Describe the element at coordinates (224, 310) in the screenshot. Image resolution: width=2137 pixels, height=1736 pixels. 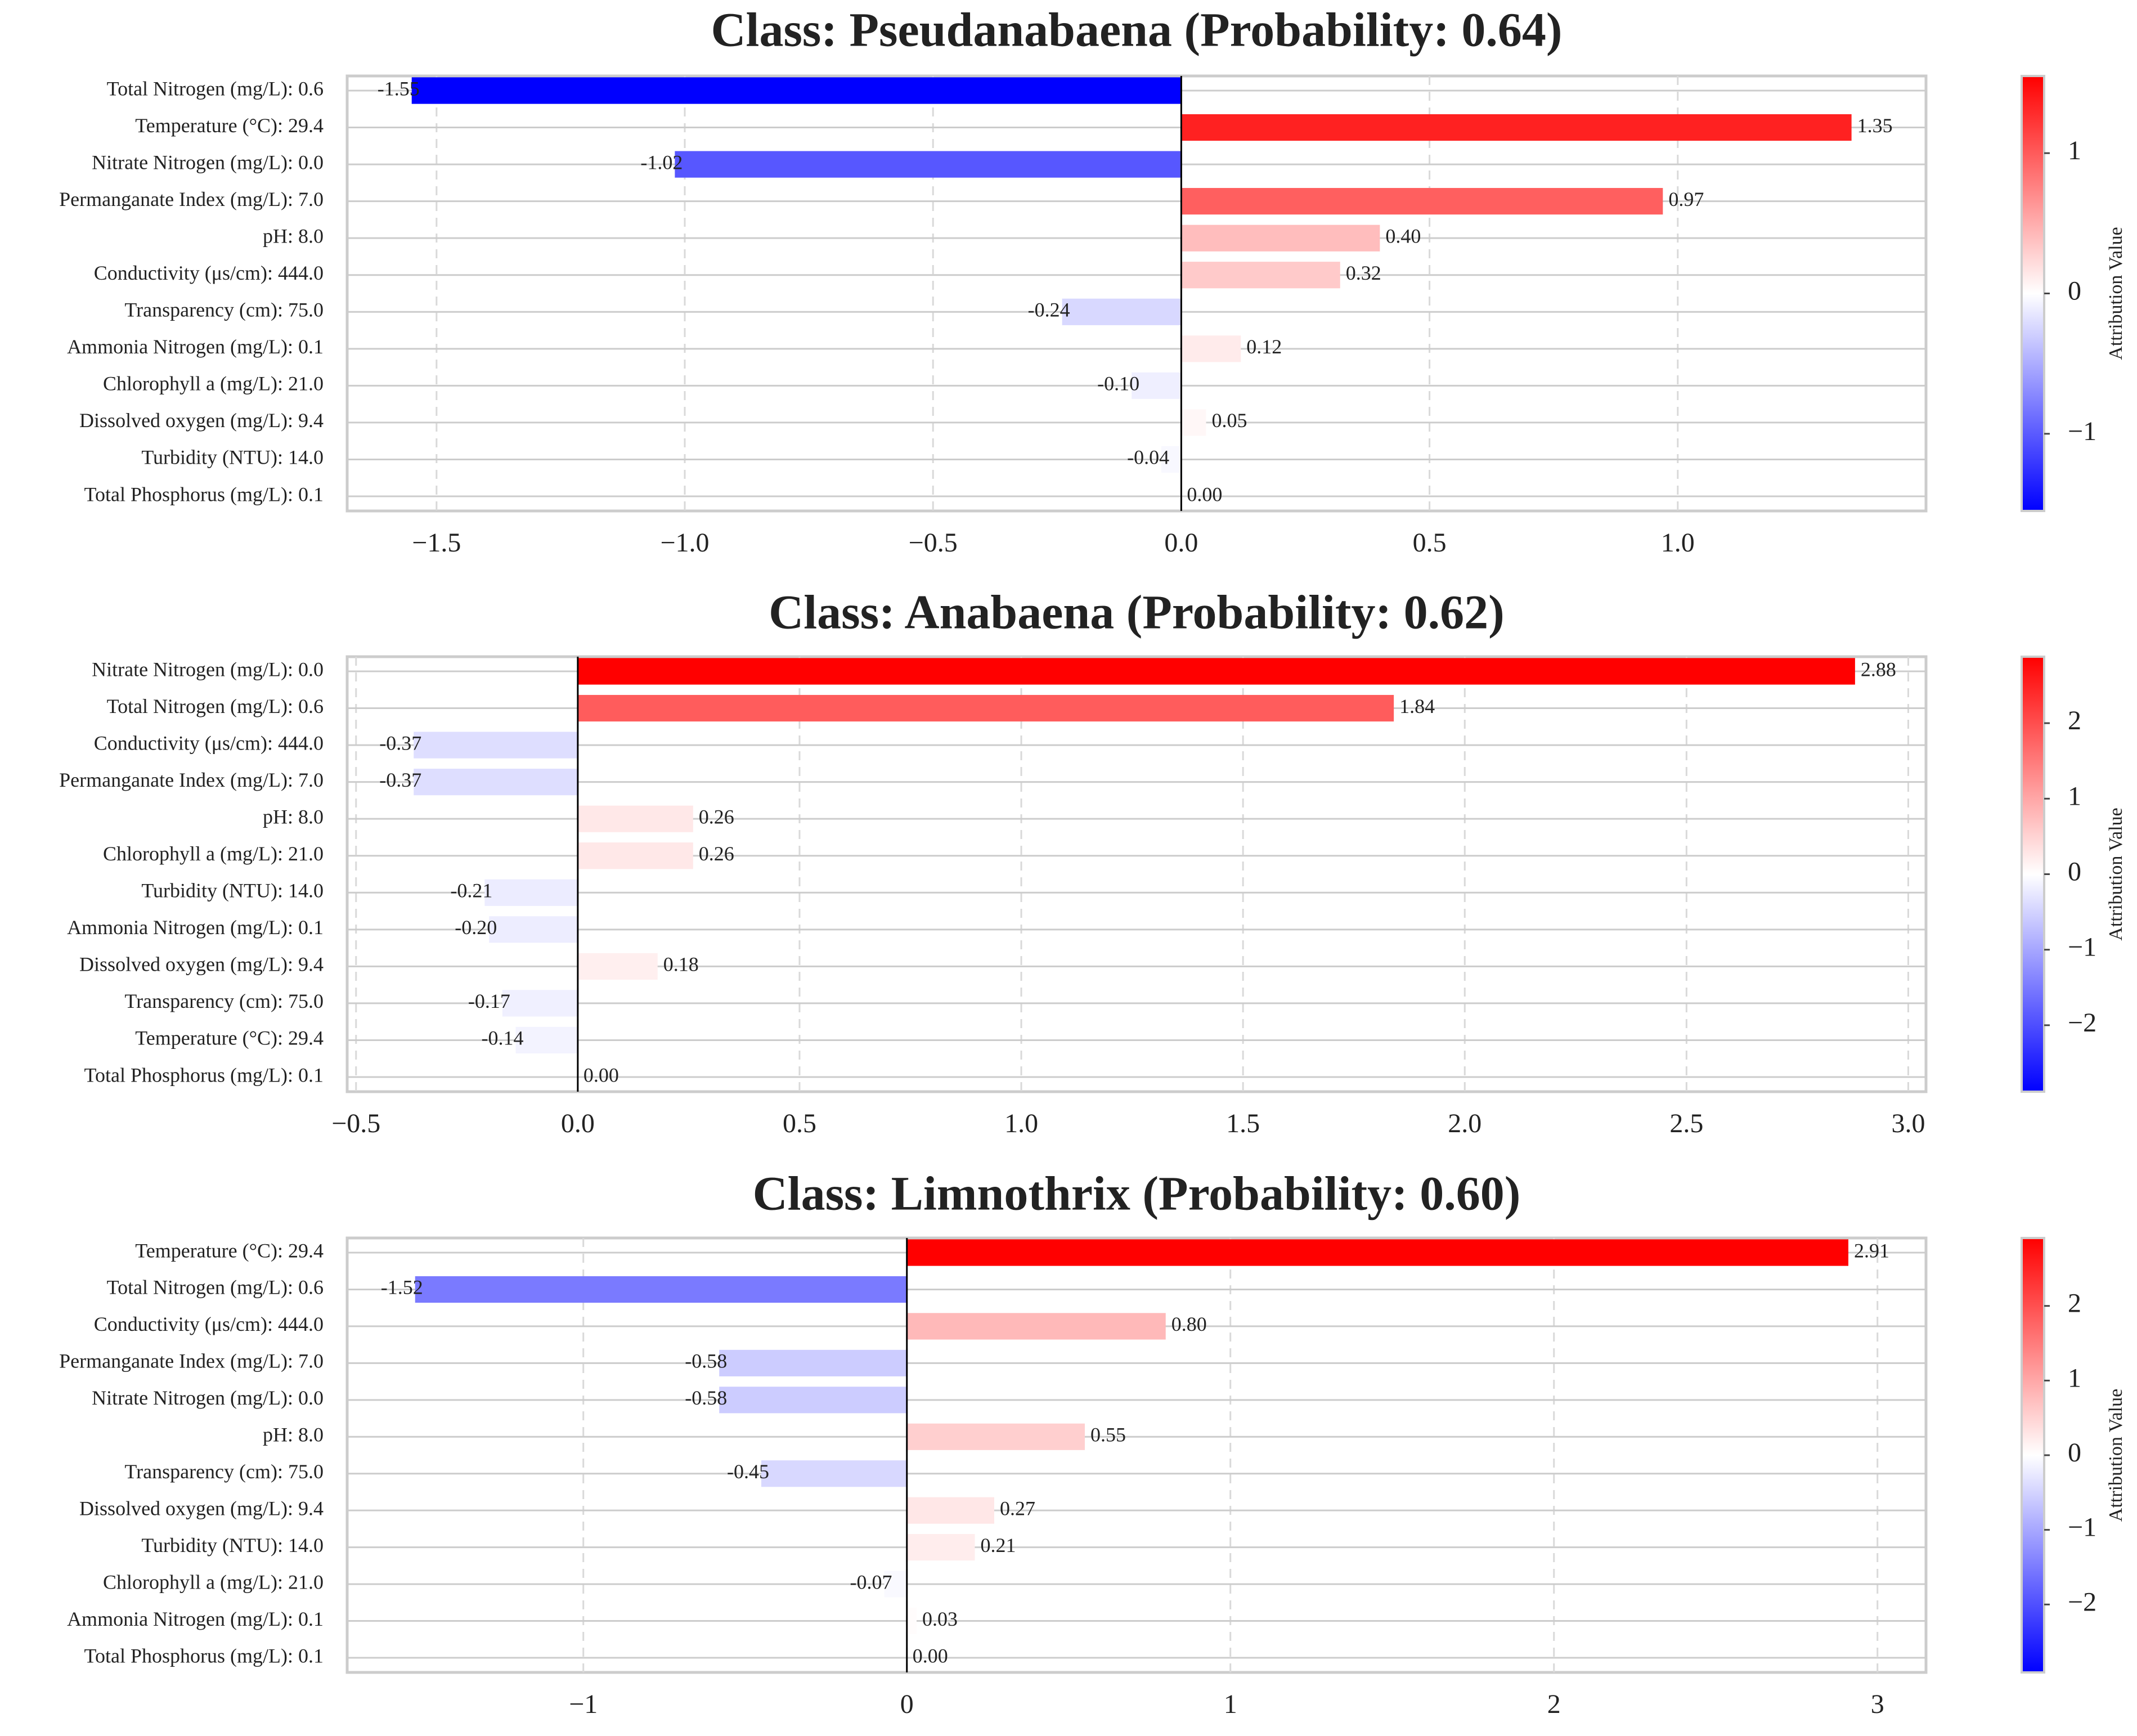
I see `category-label: Transparency (cm): 75.0` at that location.